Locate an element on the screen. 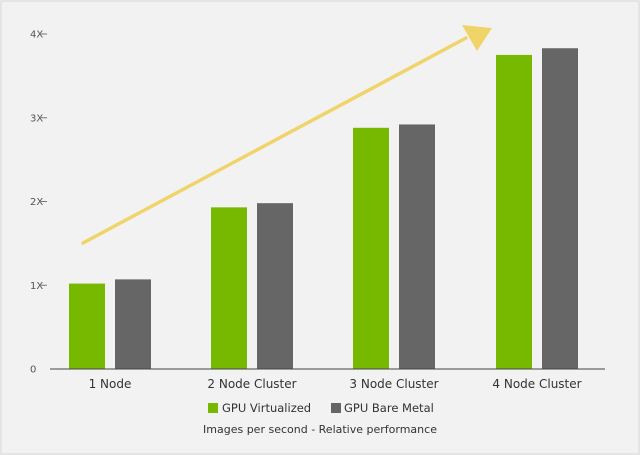 This screenshot has height=455, width=640. y-tick-label: 2X is located at coordinates (36, 202).